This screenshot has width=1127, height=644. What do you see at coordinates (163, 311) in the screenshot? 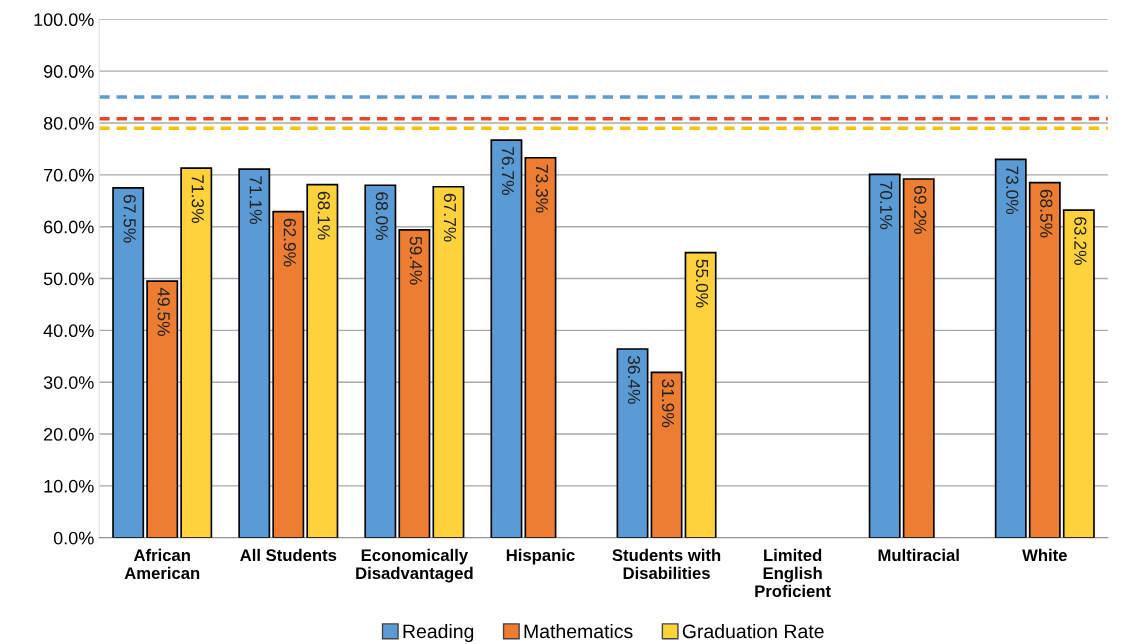
I see `data-label: 49.5%` at bounding box center [163, 311].